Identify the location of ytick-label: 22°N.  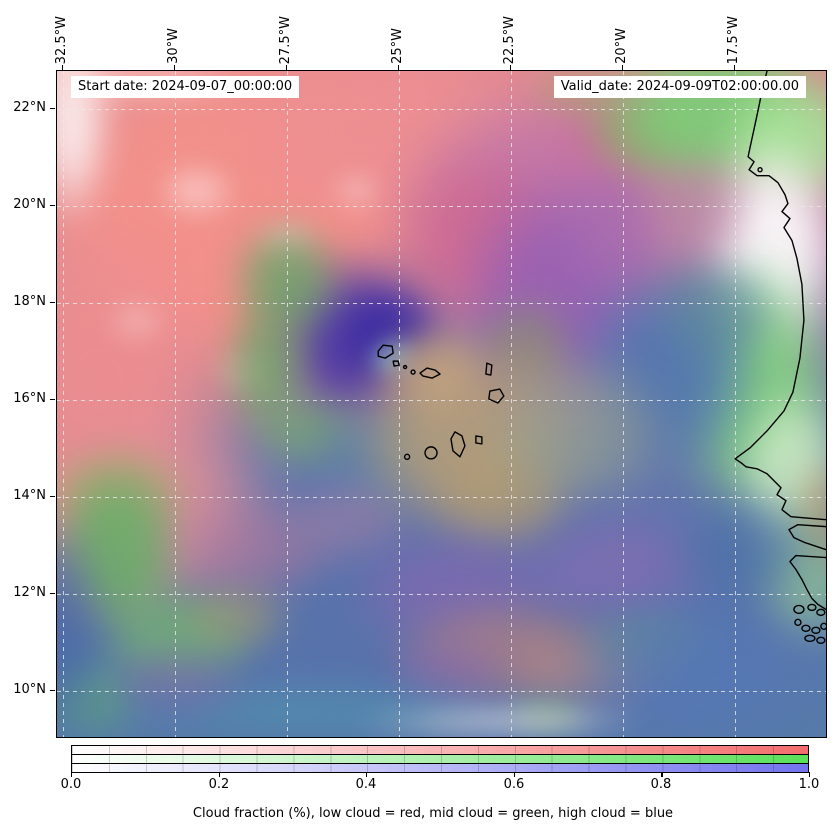
(29, 107).